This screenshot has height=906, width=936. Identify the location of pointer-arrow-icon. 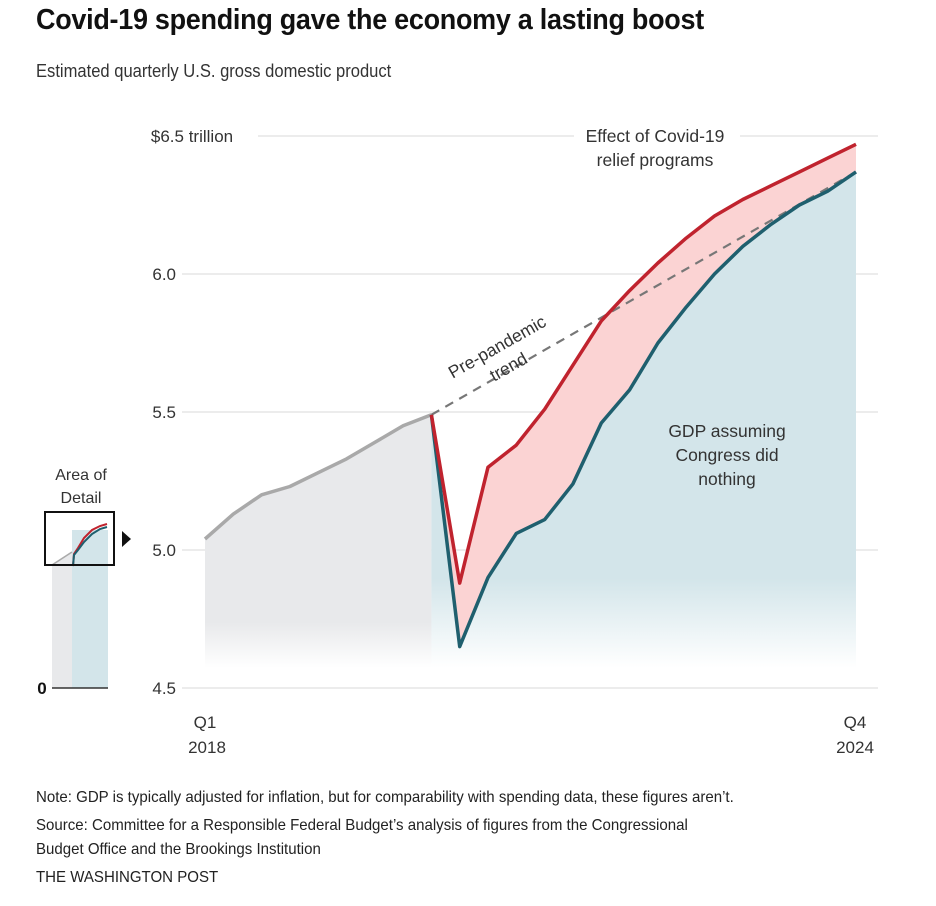
(126, 539).